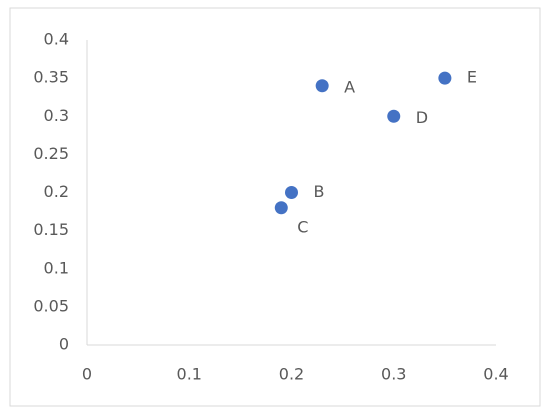  What do you see at coordinates (56, 191) in the screenshot?
I see `y-tick-label: 0.2` at bounding box center [56, 191].